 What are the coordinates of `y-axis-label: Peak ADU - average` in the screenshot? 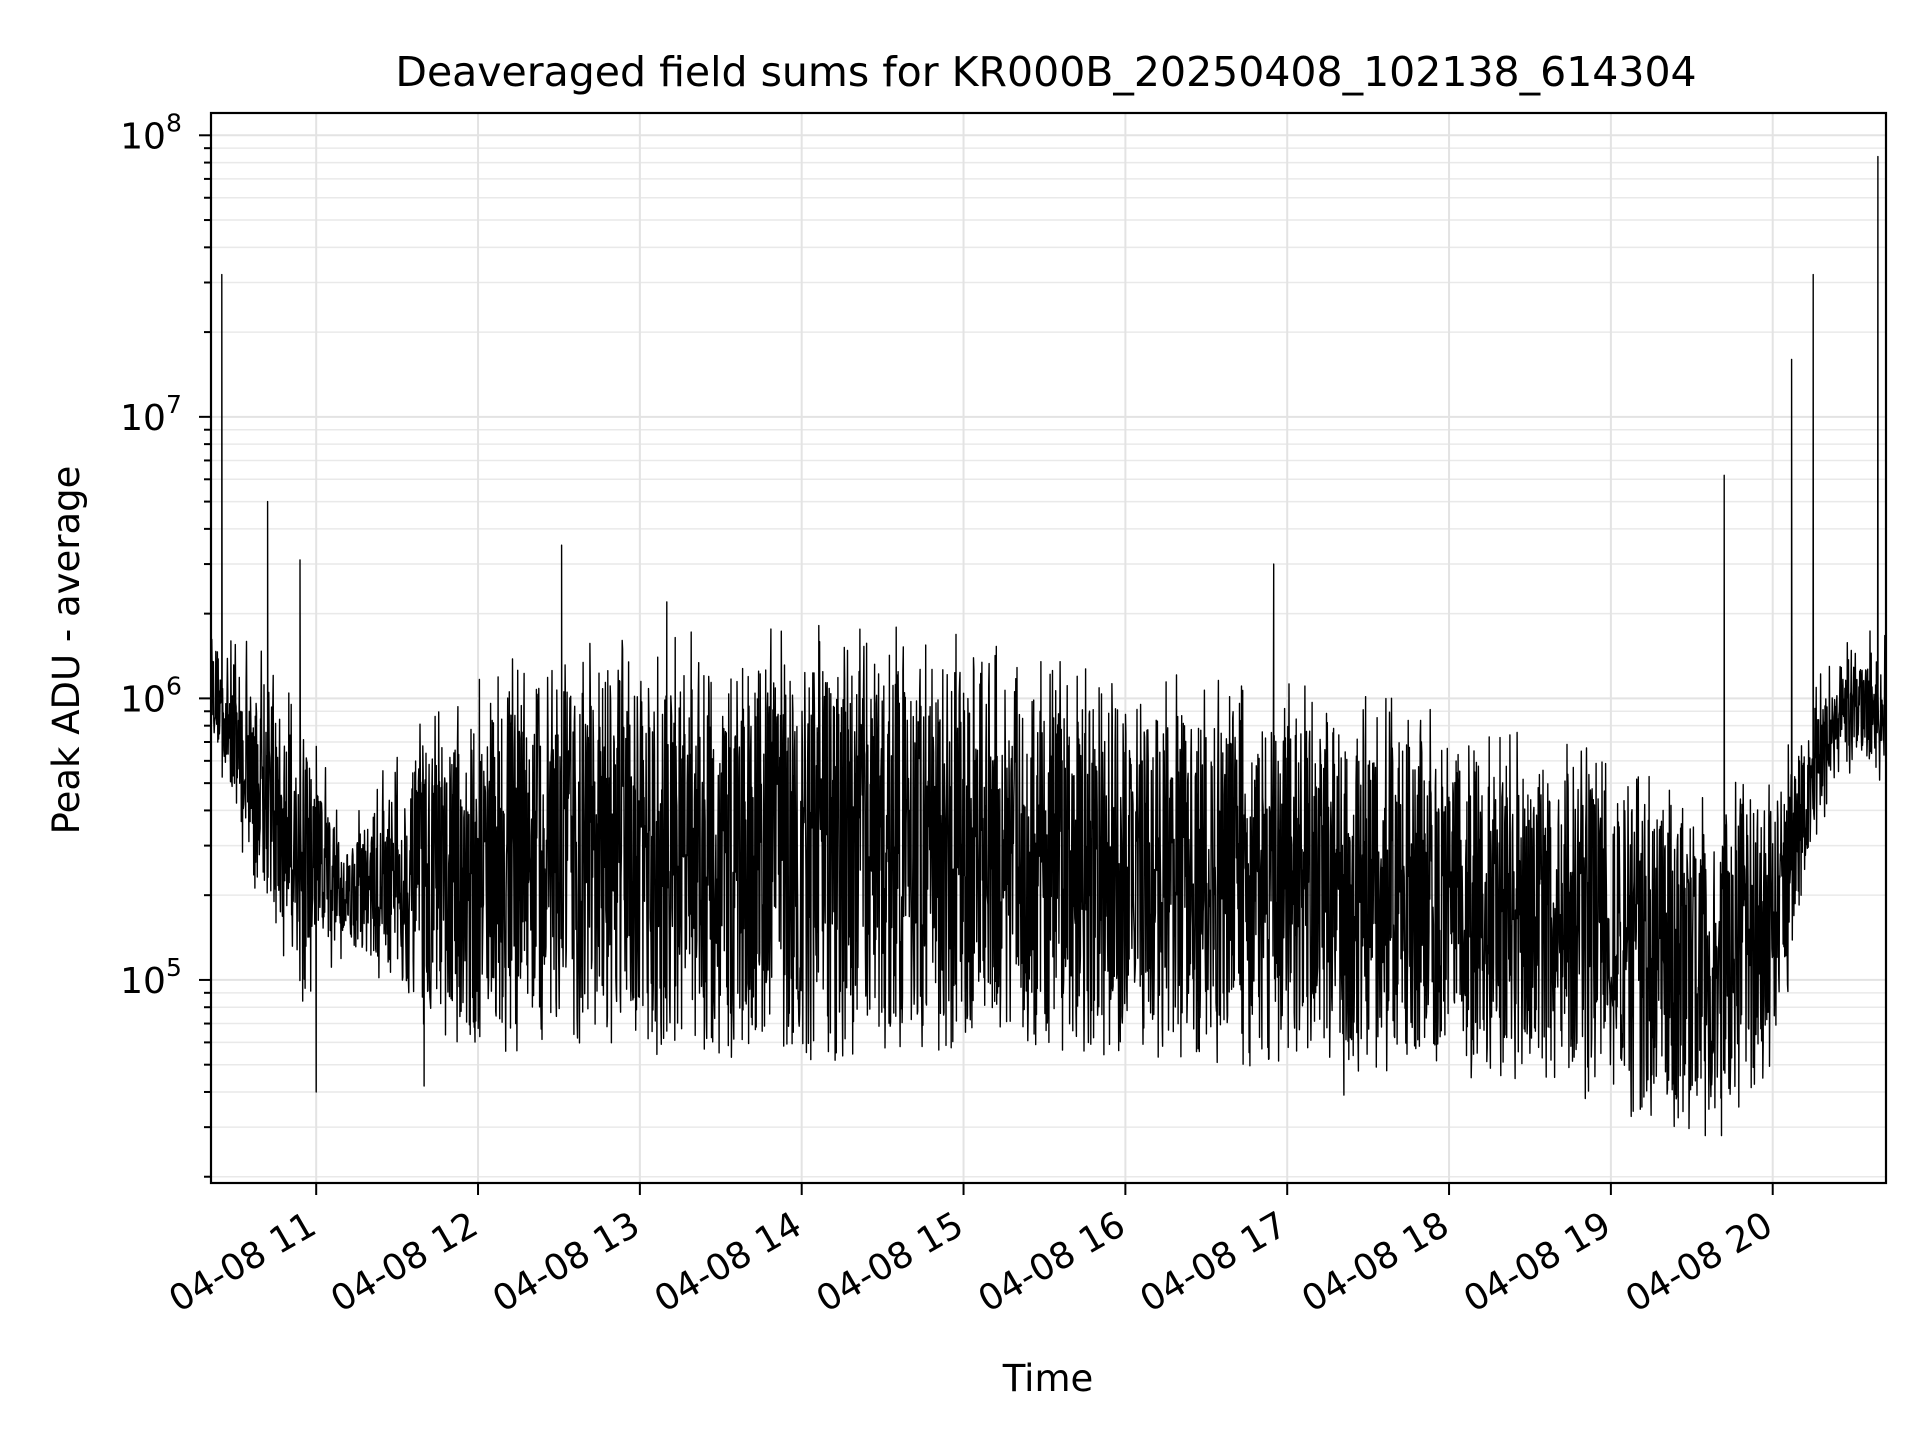 It's located at (66, 650).